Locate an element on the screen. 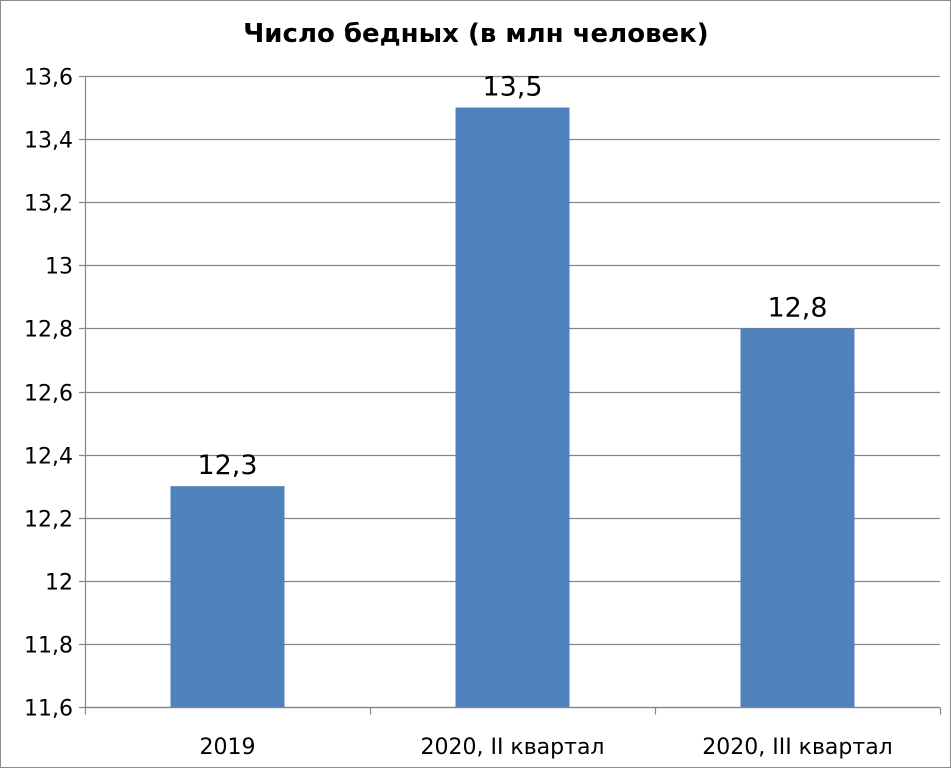 Image resolution: width=951 pixels, height=768 pixels. y-tick-label: 12,8 is located at coordinates (48, 330).